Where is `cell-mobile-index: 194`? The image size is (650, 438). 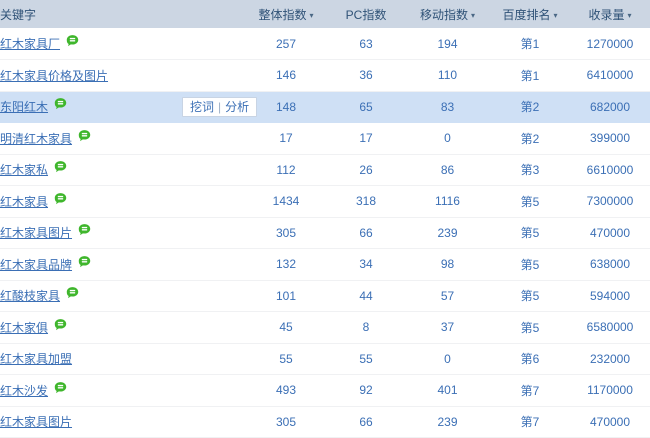
cell-mobile-index: 194 is located at coordinates (447, 44).